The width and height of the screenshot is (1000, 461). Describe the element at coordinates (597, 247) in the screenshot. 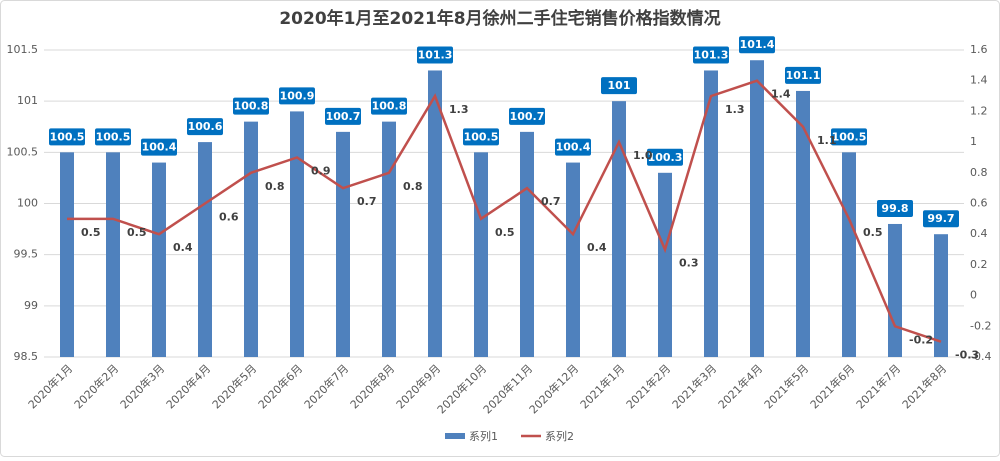

I see `line-value-label: 0.4` at that location.